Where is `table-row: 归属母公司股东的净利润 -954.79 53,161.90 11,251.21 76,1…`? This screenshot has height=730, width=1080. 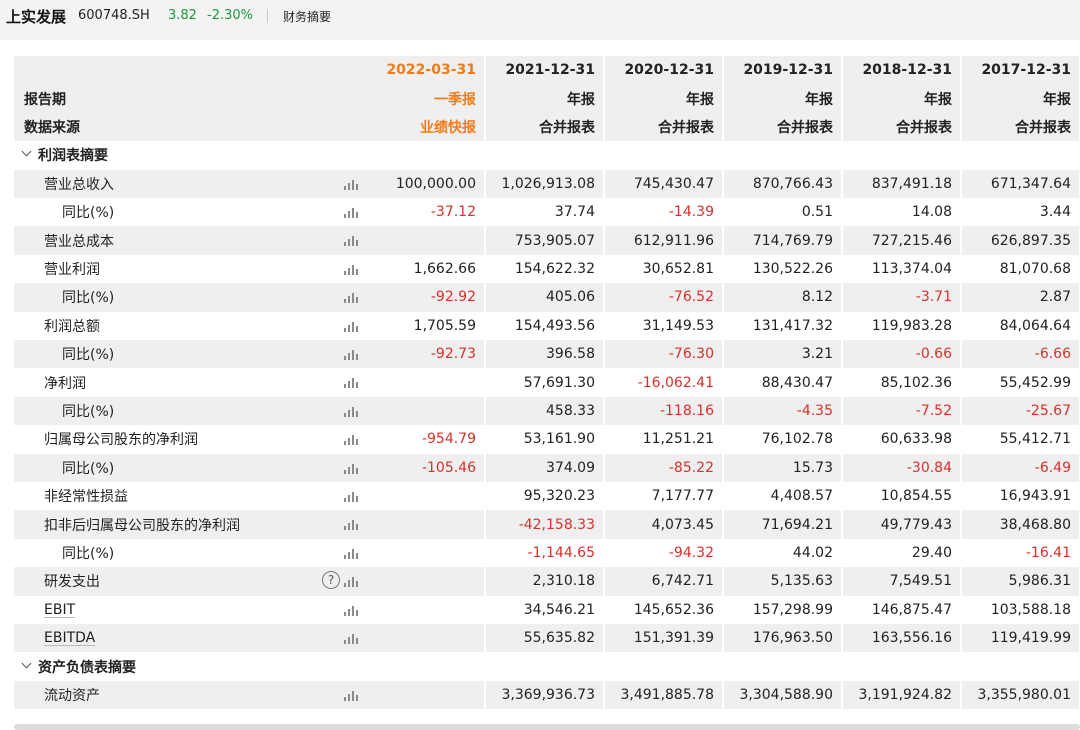 table-row: 归属母公司股东的净利润 -954.79 53,161.90 11,251.21 76,1… is located at coordinates (547, 439).